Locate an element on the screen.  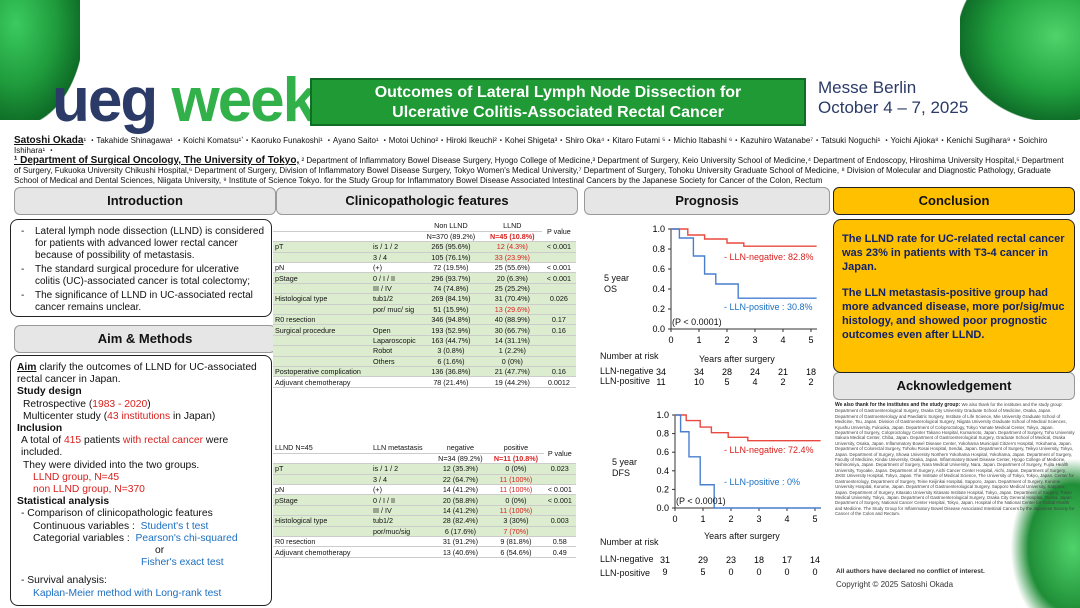
table-cell: Robot is located at coordinates (395, 351).